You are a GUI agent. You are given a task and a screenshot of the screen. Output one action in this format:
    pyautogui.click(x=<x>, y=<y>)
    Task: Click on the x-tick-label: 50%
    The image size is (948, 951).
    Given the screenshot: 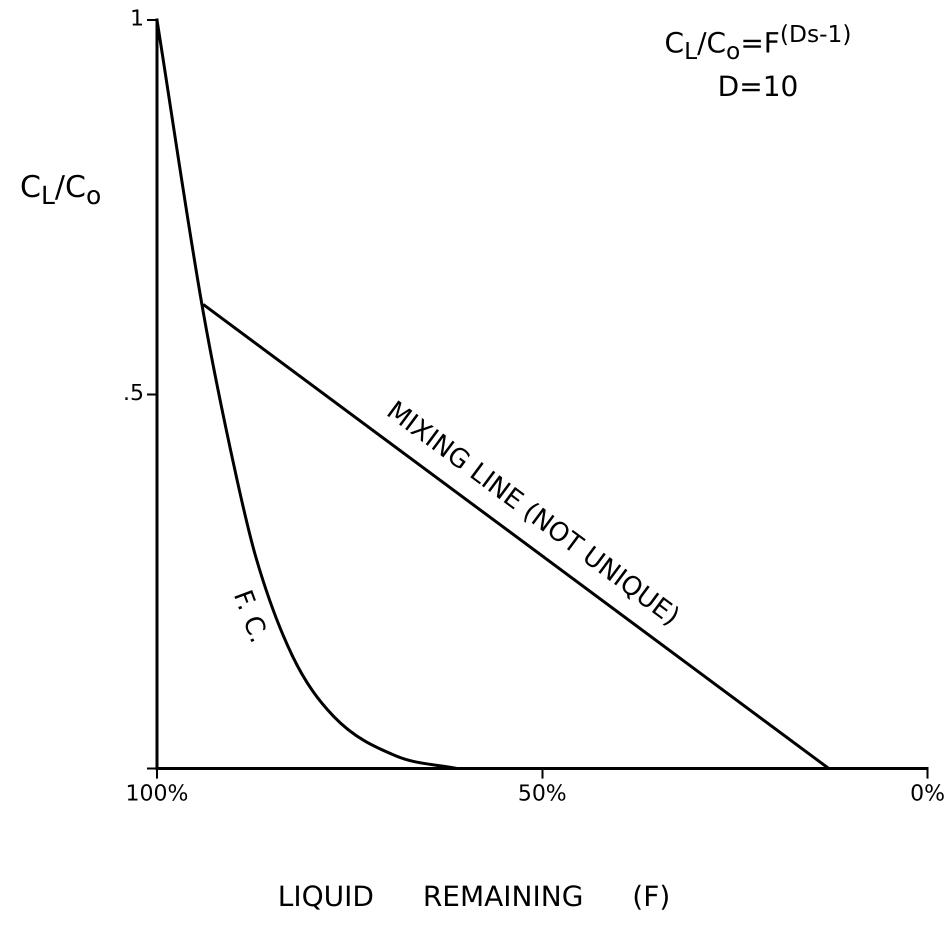 What is the action you would take?
    pyautogui.click(x=542, y=794)
    